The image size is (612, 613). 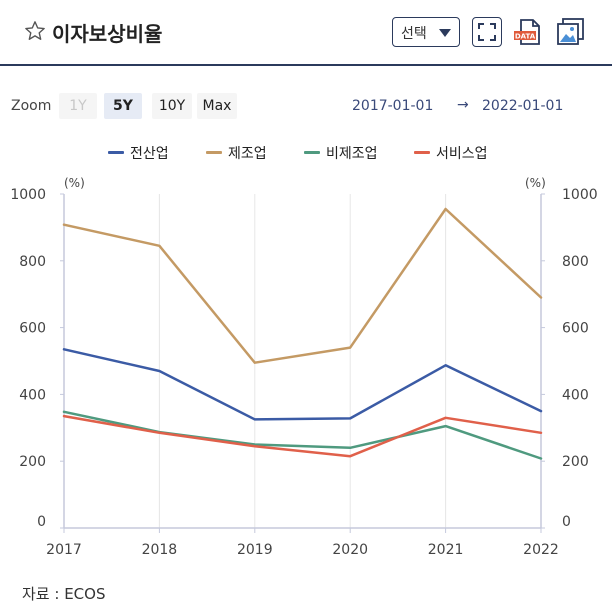 I want to click on y-tick-label-left: 800, so click(x=32, y=262).